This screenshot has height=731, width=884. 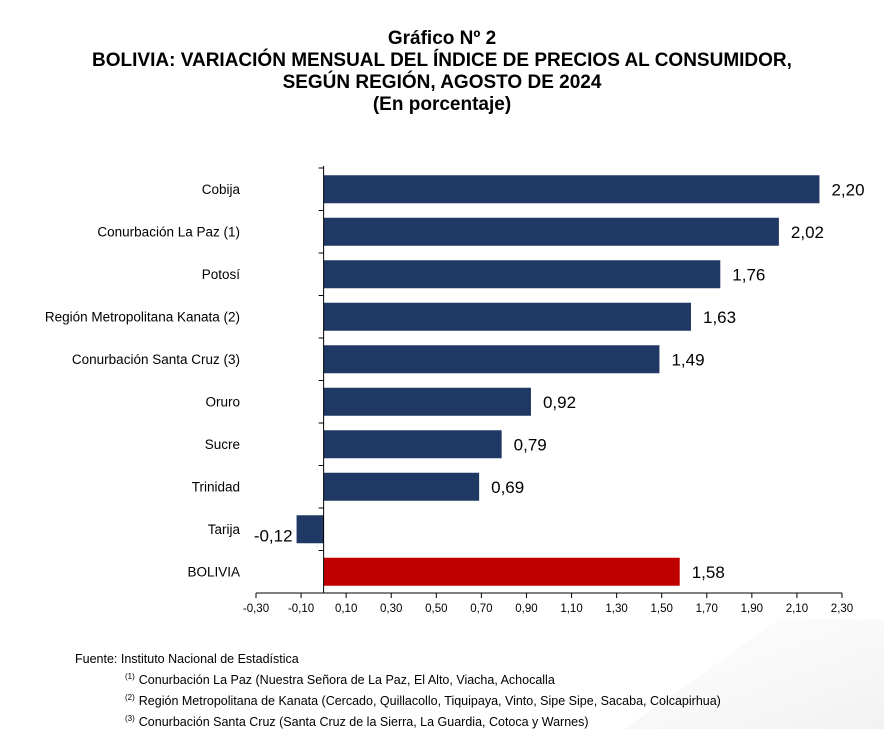 I want to click on chart-title-line3: SEGÚN REGIÓN, AGOSTO DE 2024, so click(x=442, y=82).